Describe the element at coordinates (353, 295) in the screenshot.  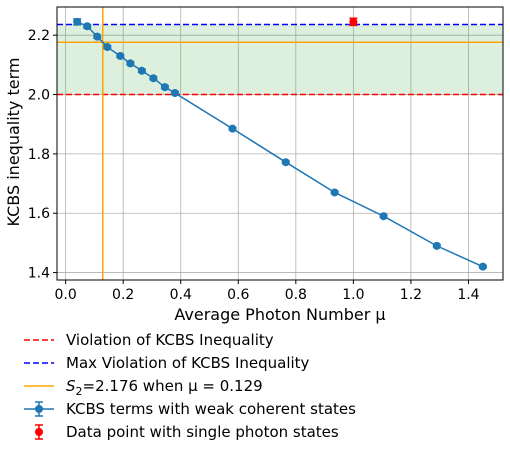
I see `x-tick-label: 1.0` at that location.